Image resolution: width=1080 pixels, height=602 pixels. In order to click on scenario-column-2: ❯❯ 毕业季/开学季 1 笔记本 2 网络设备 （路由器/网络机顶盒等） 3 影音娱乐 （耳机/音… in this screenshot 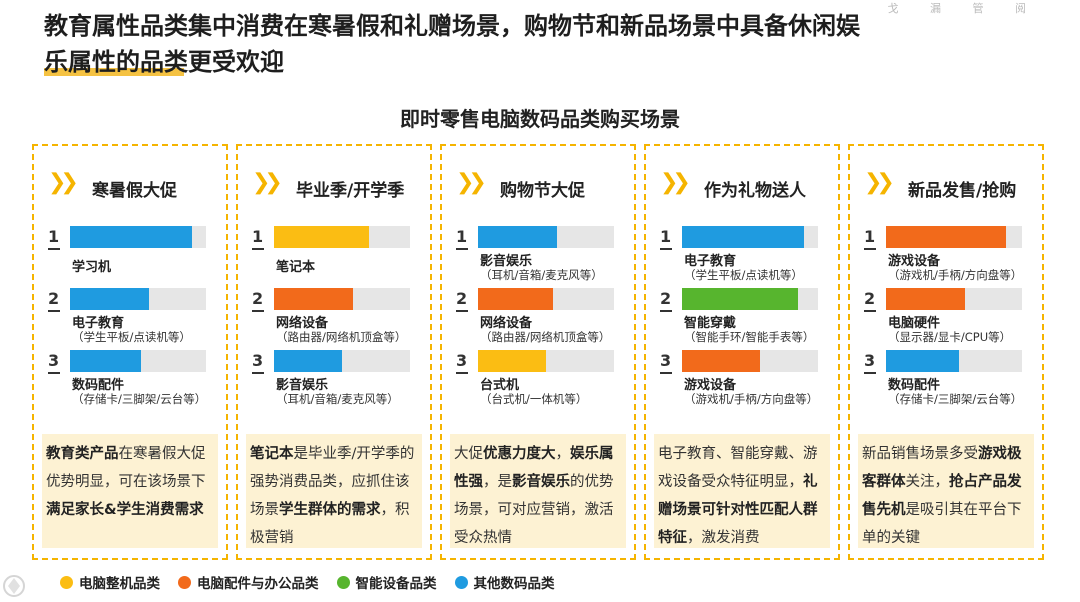, I will do `click(334, 352)`.